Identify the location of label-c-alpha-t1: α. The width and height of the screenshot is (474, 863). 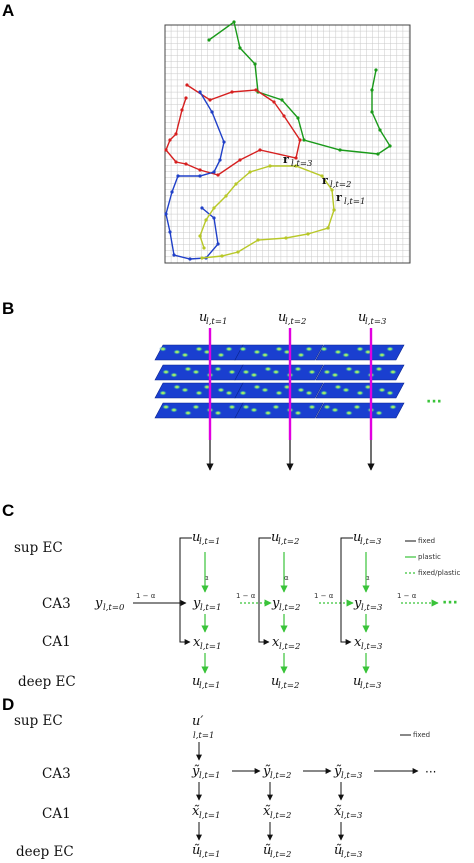
(206, 578).